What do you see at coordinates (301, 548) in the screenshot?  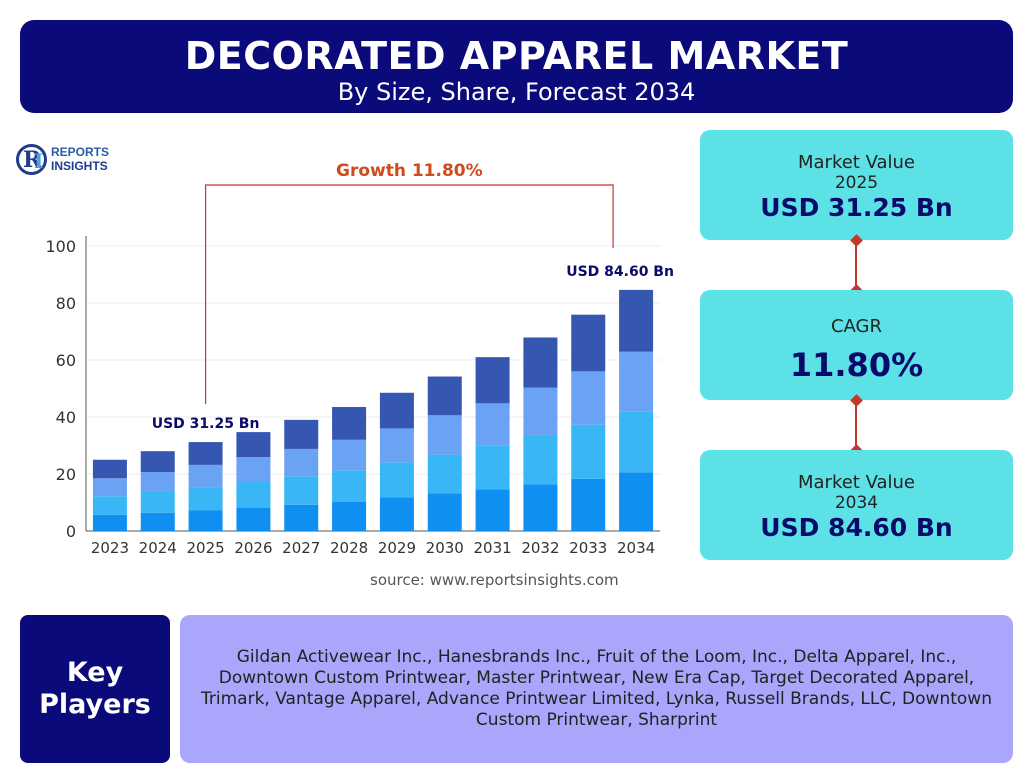 I see `x-tick-label: 2027` at bounding box center [301, 548].